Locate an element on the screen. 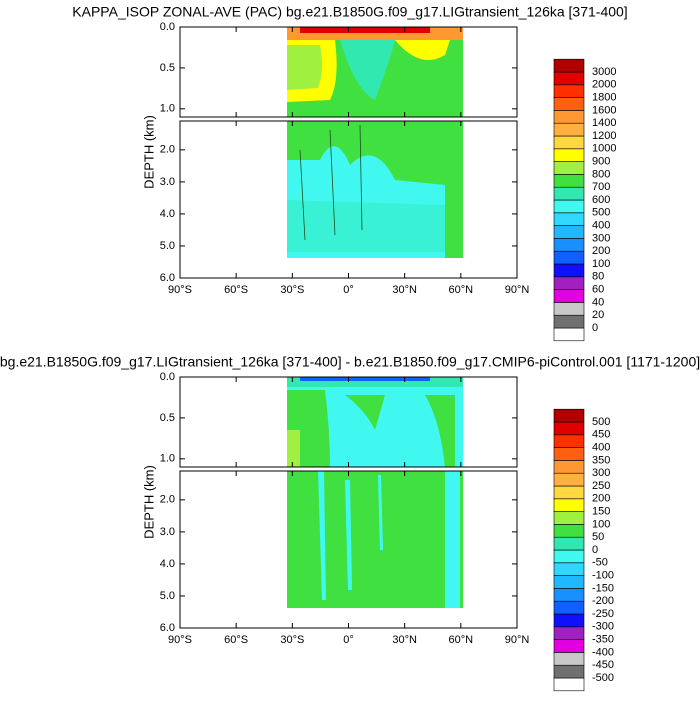 This screenshot has width=700, height=705. colorbar-label: -250 is located at coordinates (603, 614).